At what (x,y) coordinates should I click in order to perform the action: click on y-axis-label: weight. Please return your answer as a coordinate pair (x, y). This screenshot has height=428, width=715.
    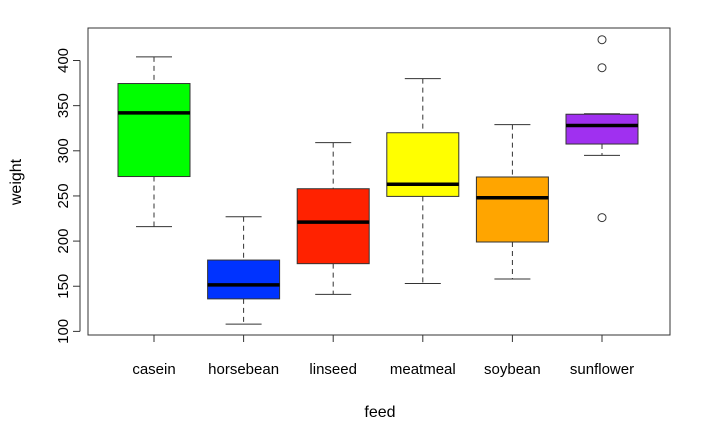
    Looking at the image, I should click on (16, 182).